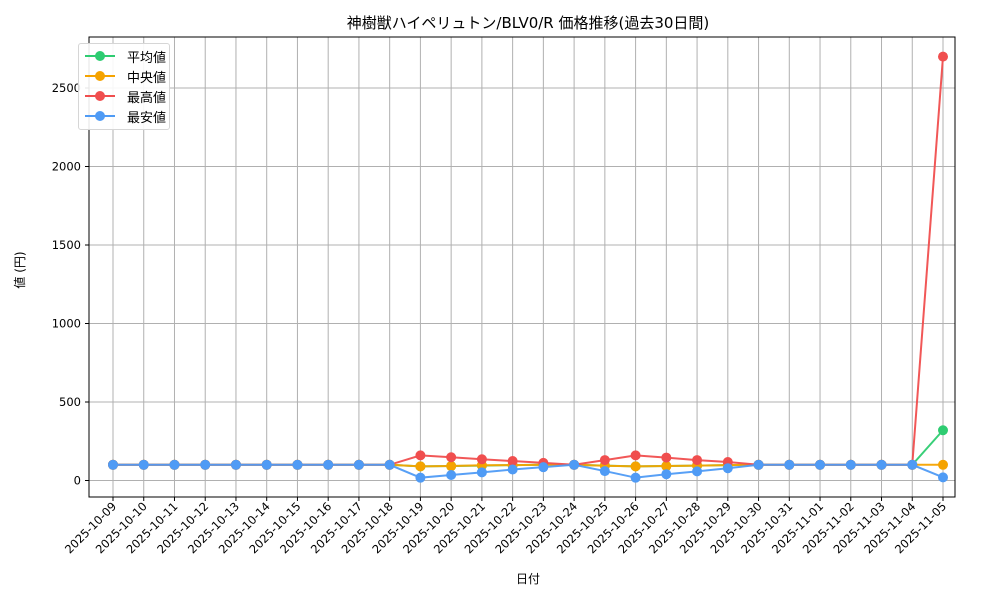 The image size is (1000, 600). Describe the element at coordinates (528, 23) in the screenshot. I see `chart-title: 神樹獣ハイペリュトン/BLV0/R 価格推移(過去30日間)` at that location.